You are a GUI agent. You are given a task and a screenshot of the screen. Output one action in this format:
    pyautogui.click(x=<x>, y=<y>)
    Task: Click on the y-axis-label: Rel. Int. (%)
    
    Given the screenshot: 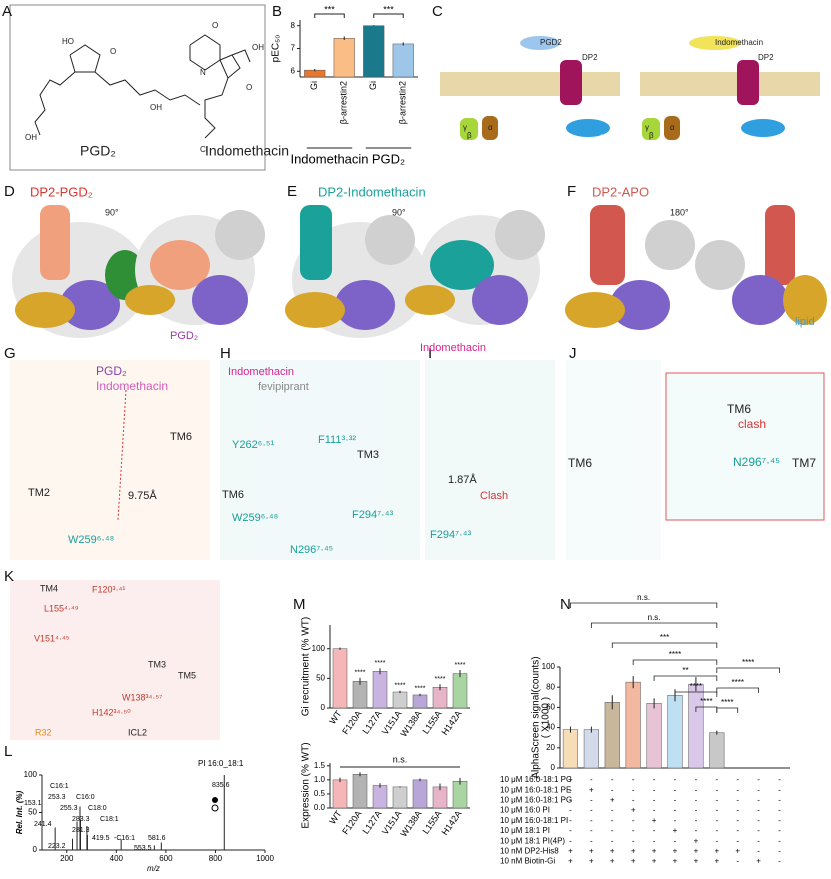 What is the action you would take?
    pyautogui.click(x=19, y=812)
    